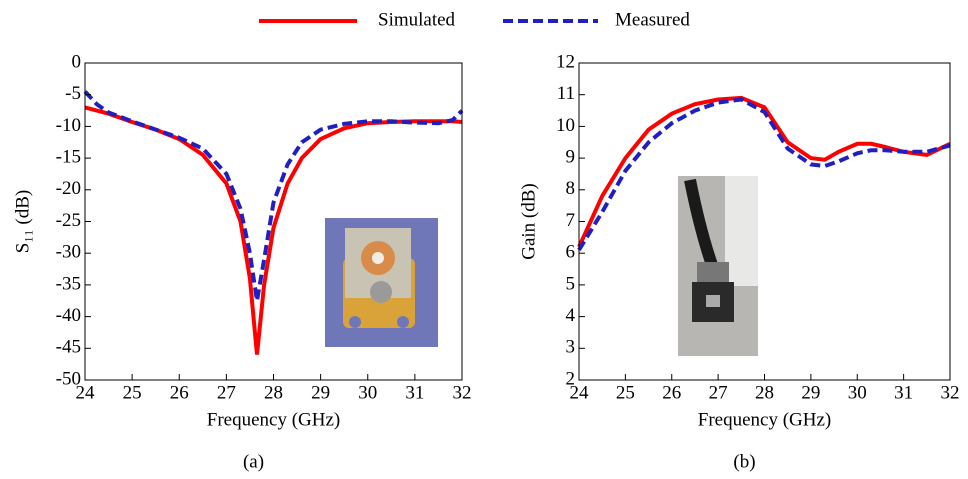 Image resolution: width=968 pixels, height=479 pixels. I want to click on y-tick-label: -25, so click(68, 220).